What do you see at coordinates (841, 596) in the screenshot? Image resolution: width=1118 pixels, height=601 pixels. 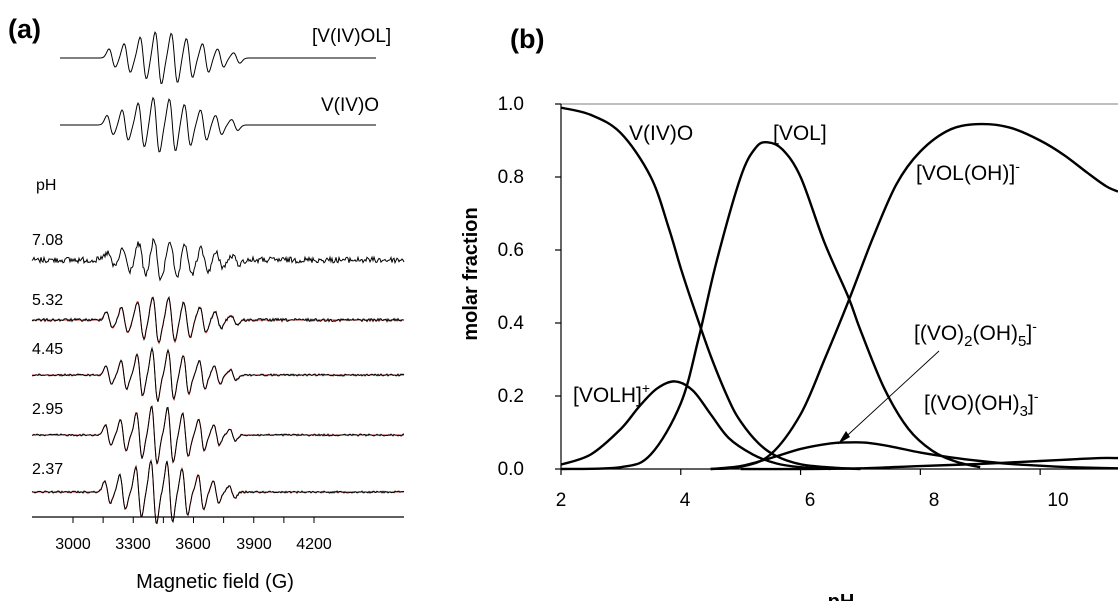 I see `x-axis-title: pH` at bounding box center [841, 596].